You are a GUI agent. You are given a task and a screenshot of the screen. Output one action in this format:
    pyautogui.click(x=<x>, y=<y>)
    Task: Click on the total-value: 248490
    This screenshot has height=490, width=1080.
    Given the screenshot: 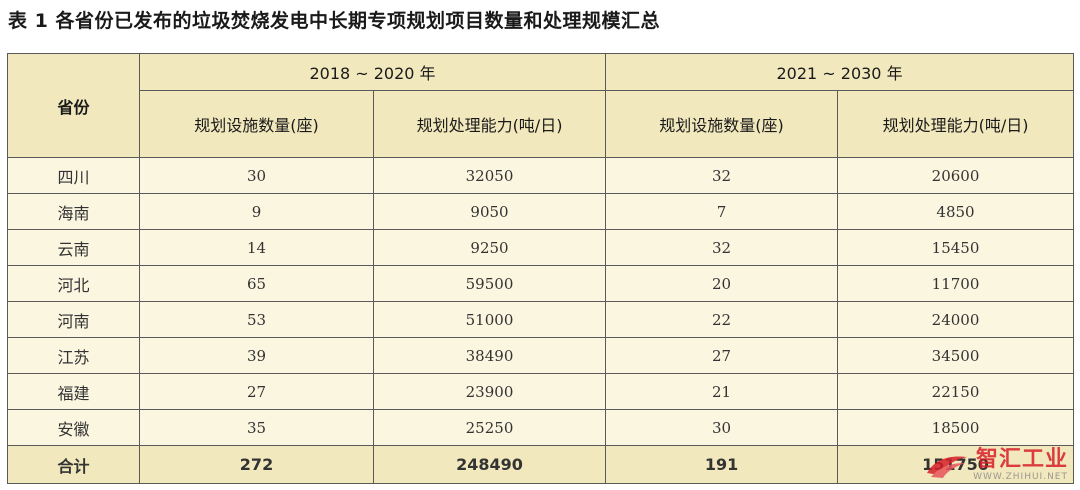 What is the action you would take?
    pyautogui.click(x=489, y=464)
    